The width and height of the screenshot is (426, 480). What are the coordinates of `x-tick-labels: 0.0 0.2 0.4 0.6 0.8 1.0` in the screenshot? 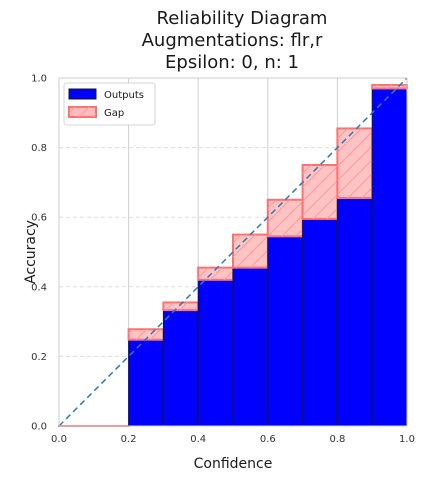 It's located at (233, 439).